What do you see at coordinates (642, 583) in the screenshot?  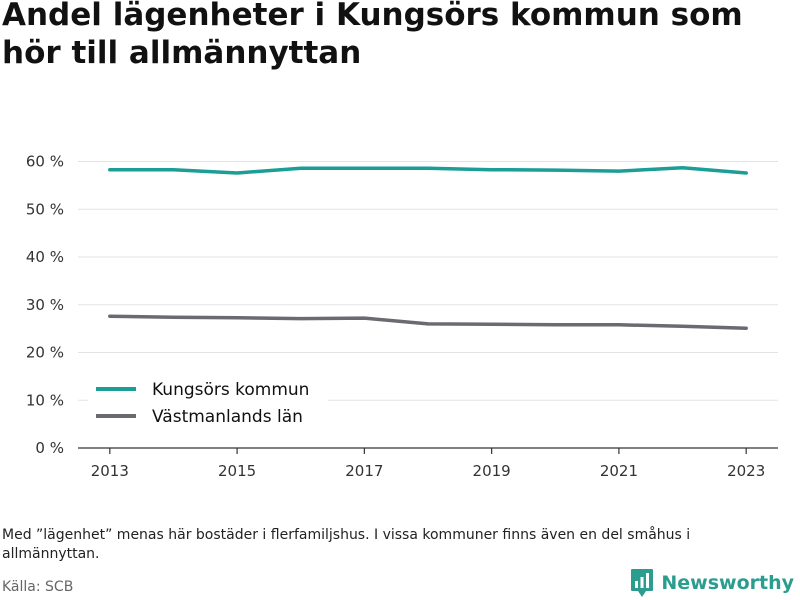 I see `newsworthy-logo-icon` at bounding box center [642, 583].